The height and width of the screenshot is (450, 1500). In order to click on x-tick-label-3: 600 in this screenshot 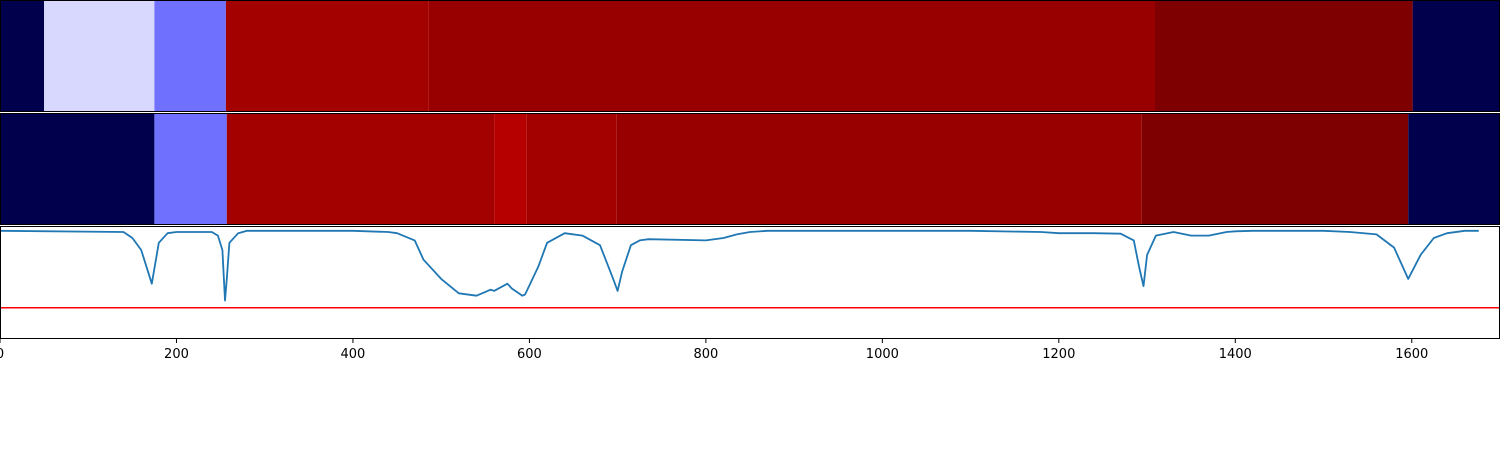, I will do `click(529, 354)`.